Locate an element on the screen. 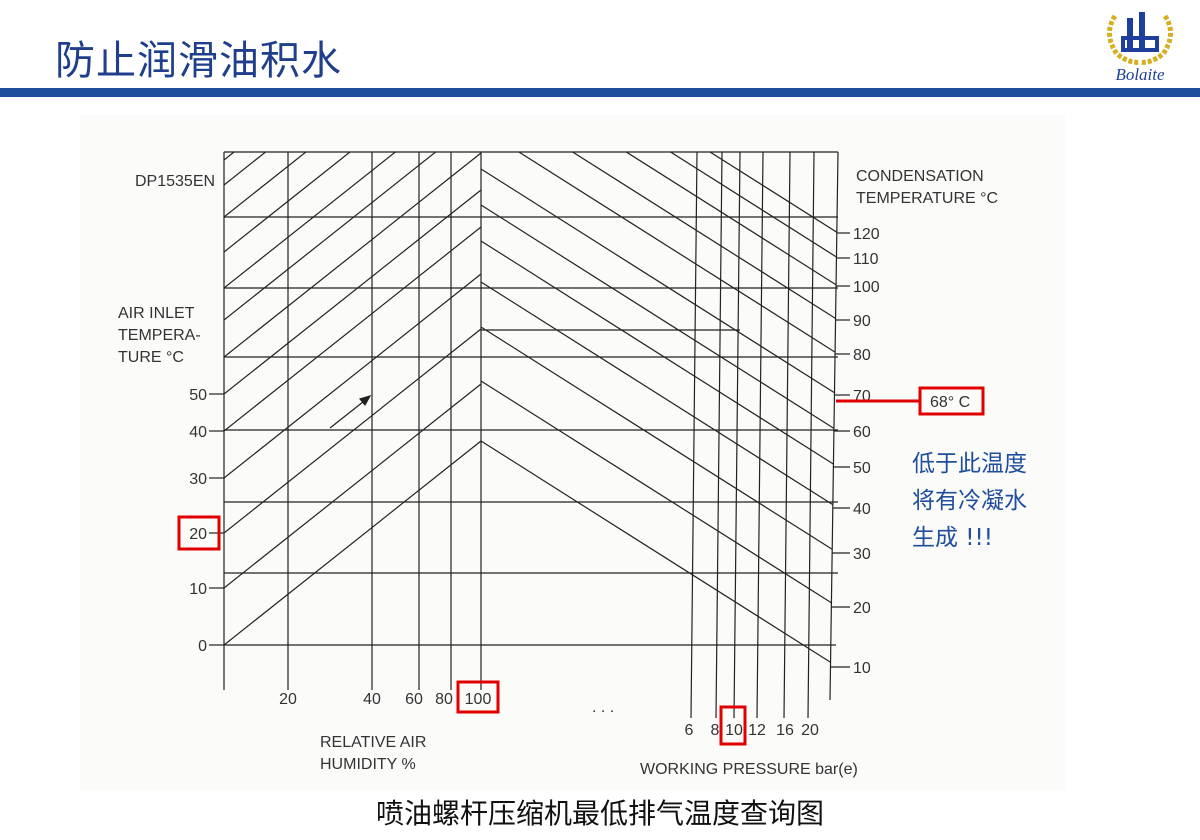 This screenshot has width=1200, height=840. pressure-tick-label: 8 is located at coordinates (715, 730).